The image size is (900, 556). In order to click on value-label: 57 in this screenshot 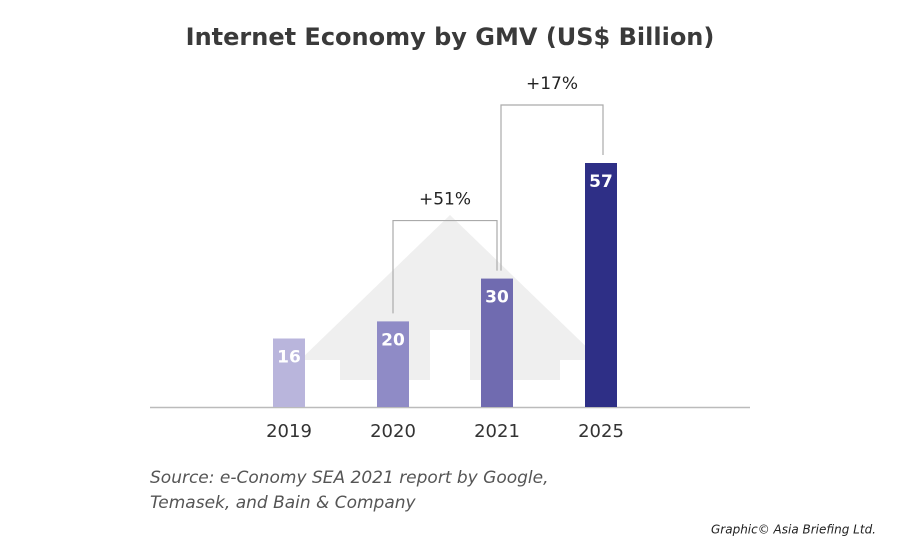, I will do `click(601, 182)`.